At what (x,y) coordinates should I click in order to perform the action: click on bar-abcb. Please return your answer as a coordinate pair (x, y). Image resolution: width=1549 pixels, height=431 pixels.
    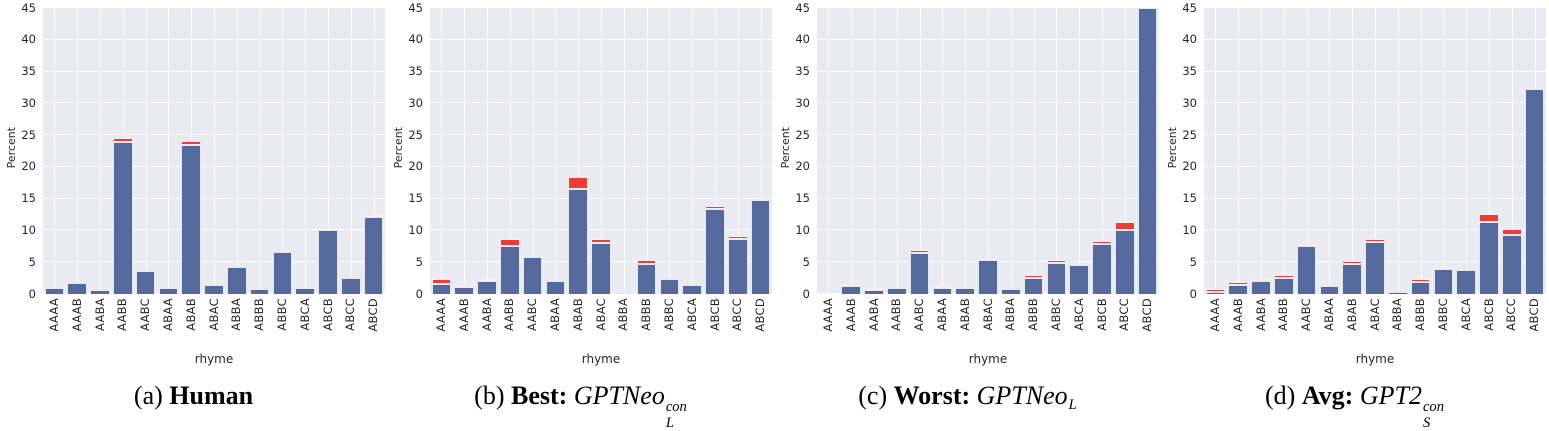
    Looking at the image, I should click on (1102, 151).